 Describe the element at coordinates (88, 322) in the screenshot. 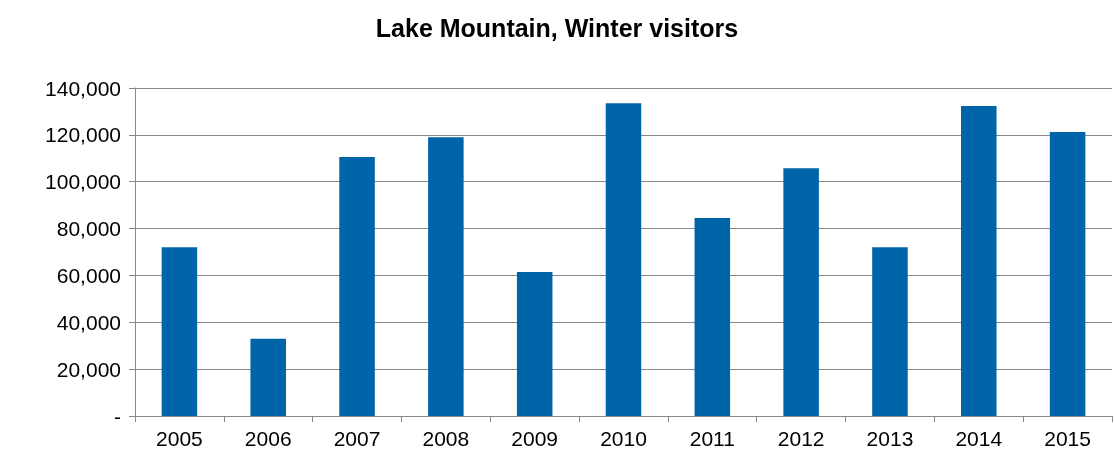

I see `y-tick-label: 40,000` at that location.